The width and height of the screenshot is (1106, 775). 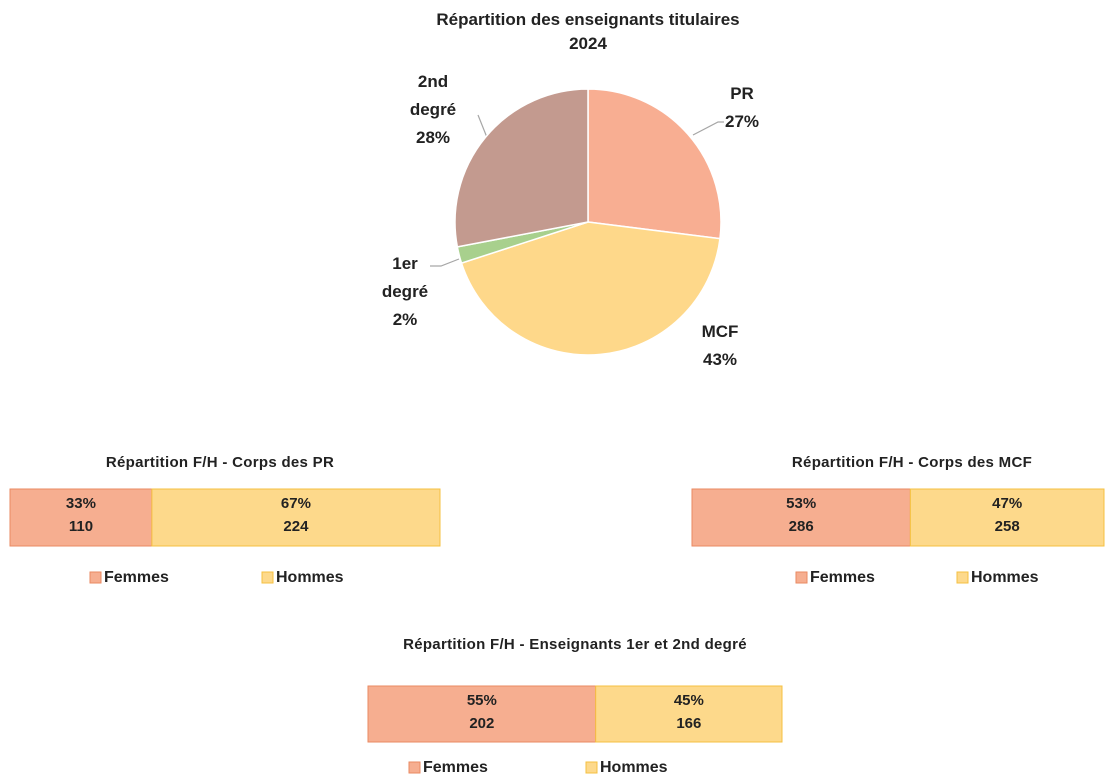 I want to click on segment-percent: 47%, so click(x=1007, y=503).